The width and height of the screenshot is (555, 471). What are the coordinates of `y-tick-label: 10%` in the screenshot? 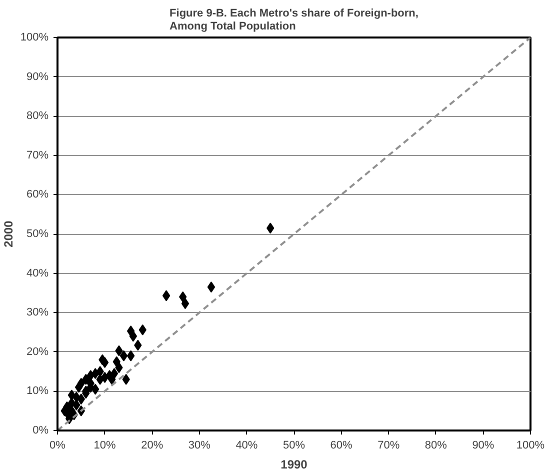 It's located at (37, 391).